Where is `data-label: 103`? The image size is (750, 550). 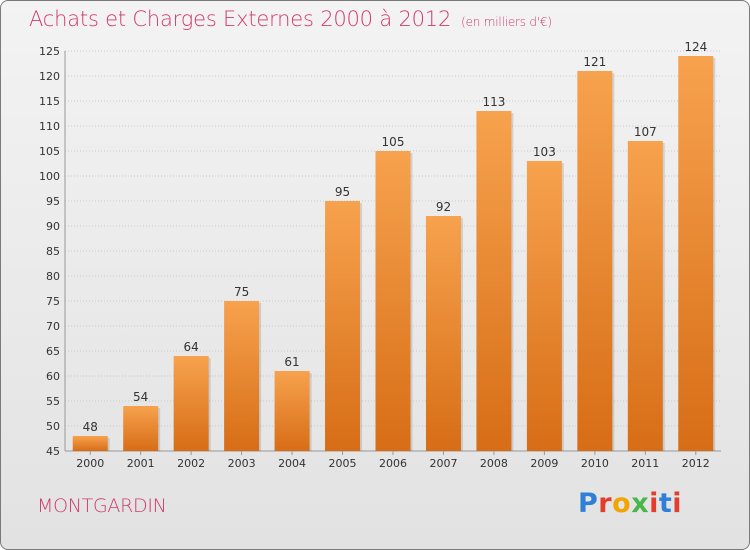 data-label: 103 is located at coordinates (544, 152).